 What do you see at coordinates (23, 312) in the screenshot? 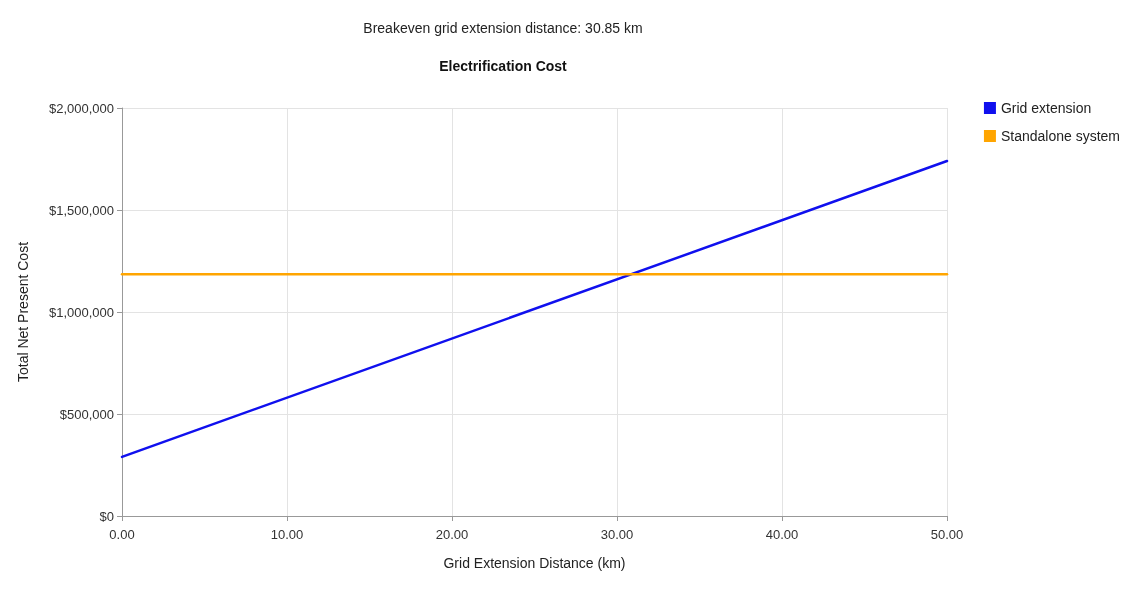
I see `y-axis-title: Total Net Present Cost` at bounding box center [23, 312].